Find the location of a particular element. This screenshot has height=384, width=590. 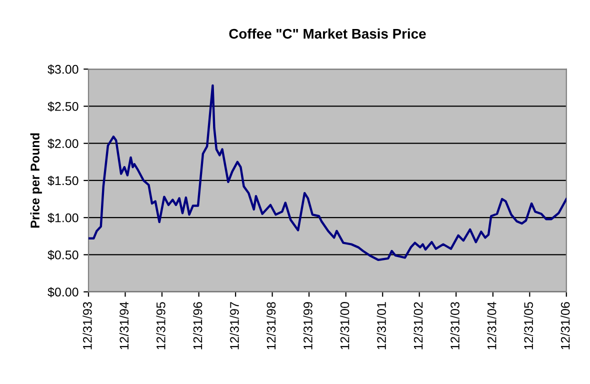

x-tick-label: 12/31/96 is located at coordinates (197, 326).